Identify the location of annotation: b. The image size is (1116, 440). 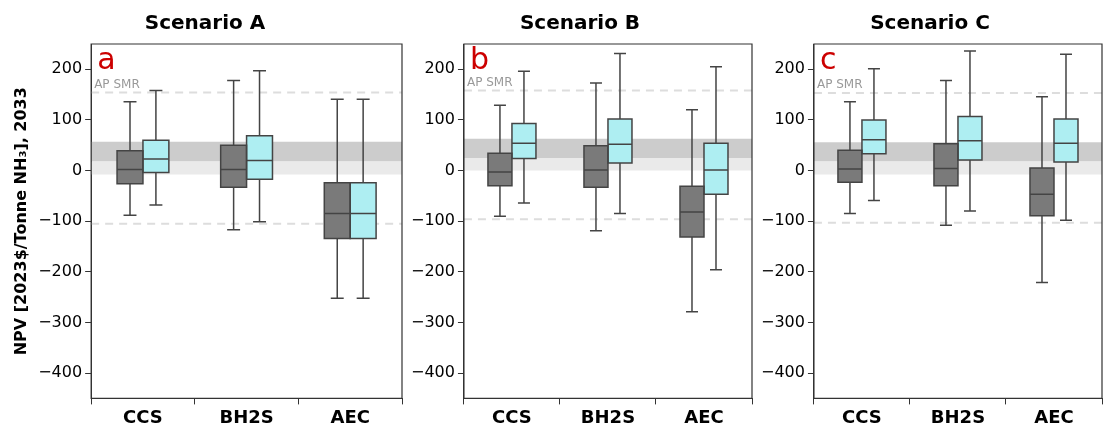
(479, 58).